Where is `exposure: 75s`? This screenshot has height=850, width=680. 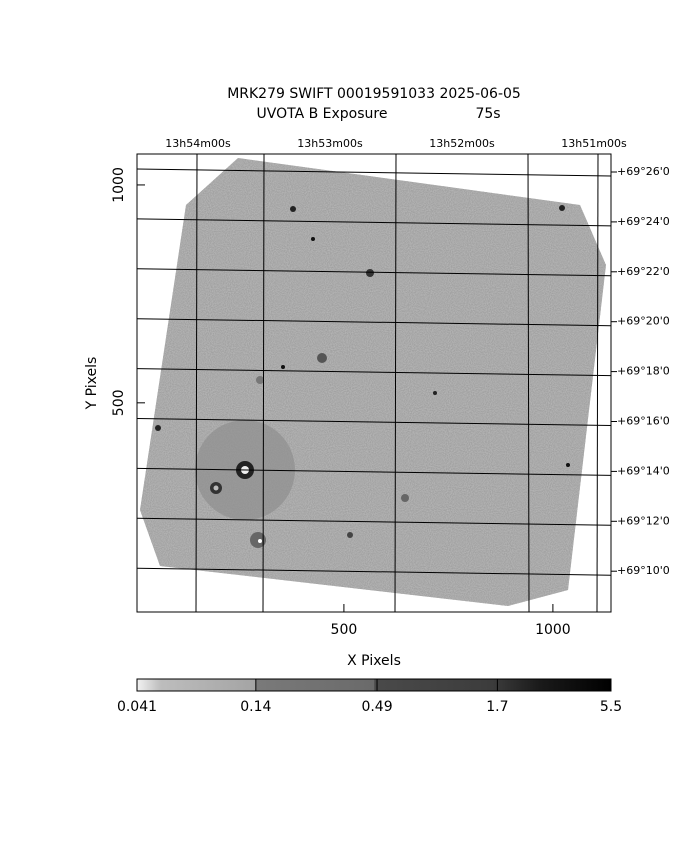
exposure: 75s is located at coordinates (487, 114).